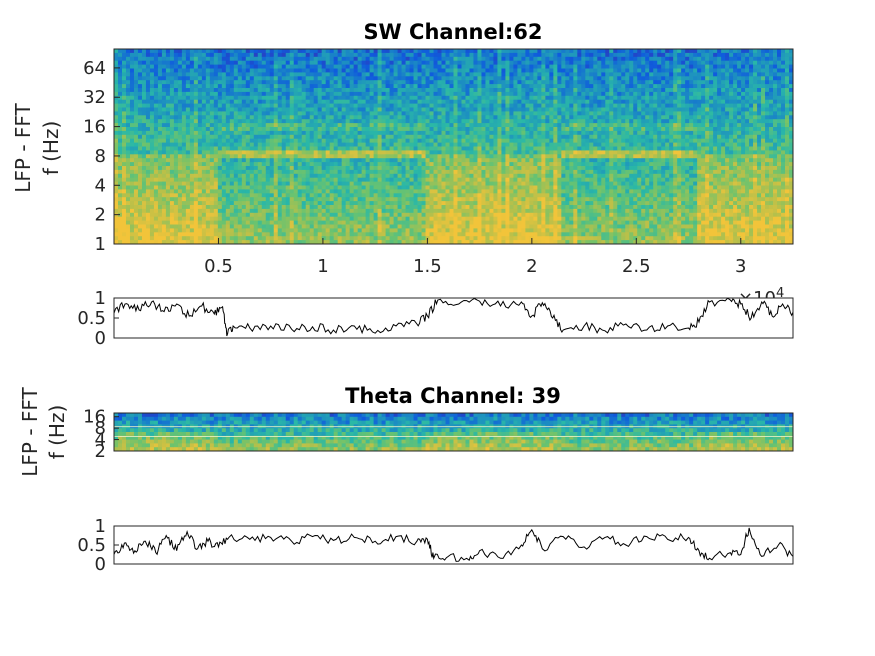  I want to click on sw-ytick-label: 8, so click(100, 156).